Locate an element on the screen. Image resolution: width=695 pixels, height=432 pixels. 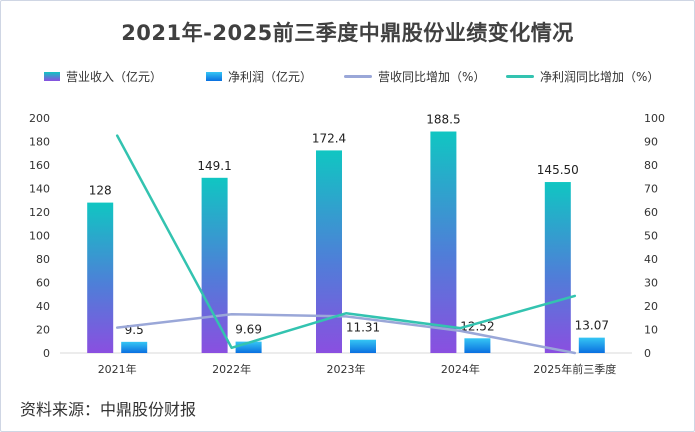
legend-item-revenue: 营业收入（亿元） is located at coordinates (103, 76).